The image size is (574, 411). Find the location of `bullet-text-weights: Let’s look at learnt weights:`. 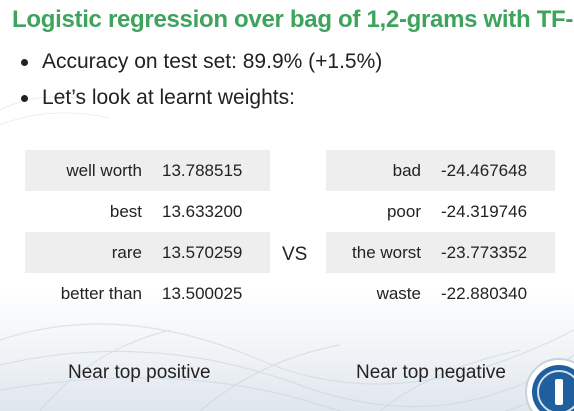

bullet-text-weights: Let’s look at learnt weights: is located at coordinates (168, 97).